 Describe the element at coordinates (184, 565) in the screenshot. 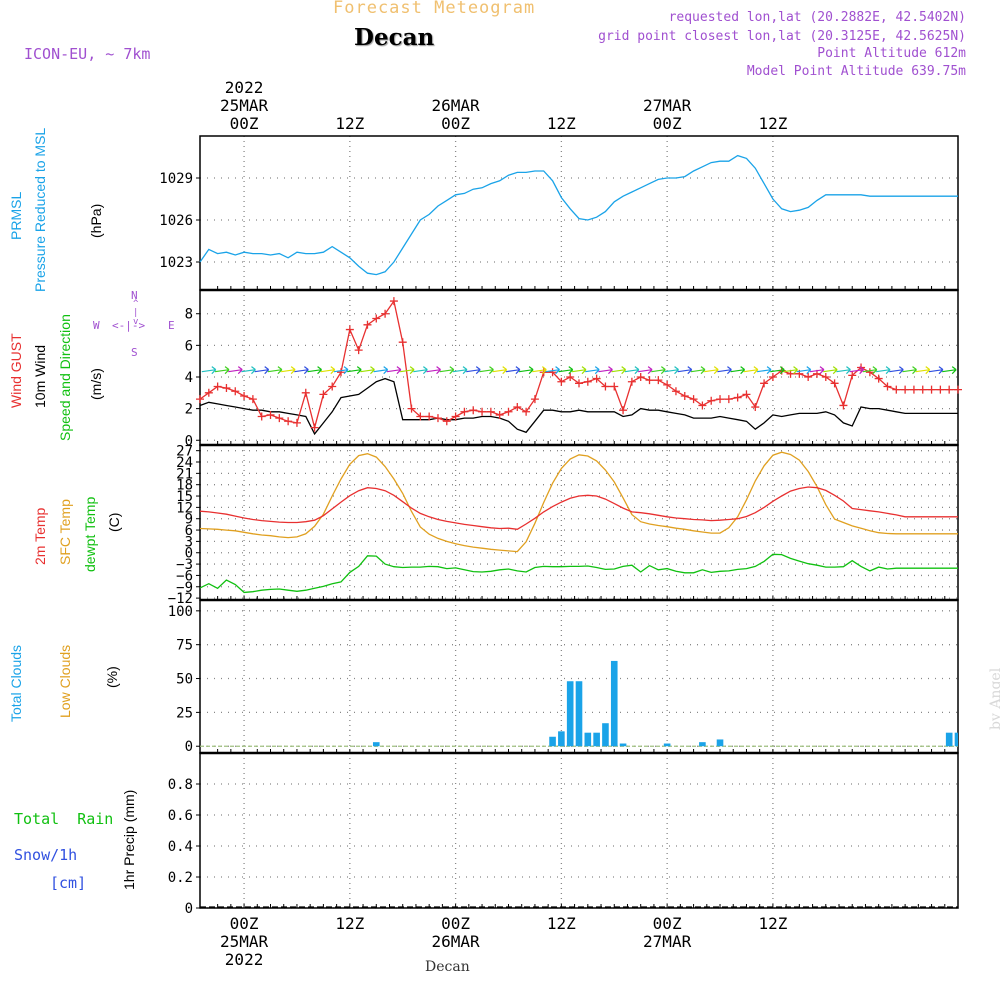

I see `y-tick-label: −3` at that location.